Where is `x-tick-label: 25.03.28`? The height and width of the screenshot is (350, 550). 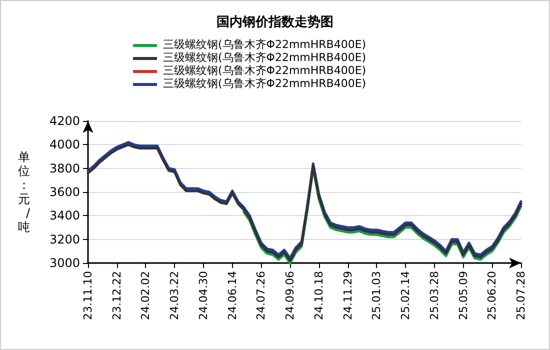
x-tick-label: 25.03.28 is located at coordinates (434, 295).